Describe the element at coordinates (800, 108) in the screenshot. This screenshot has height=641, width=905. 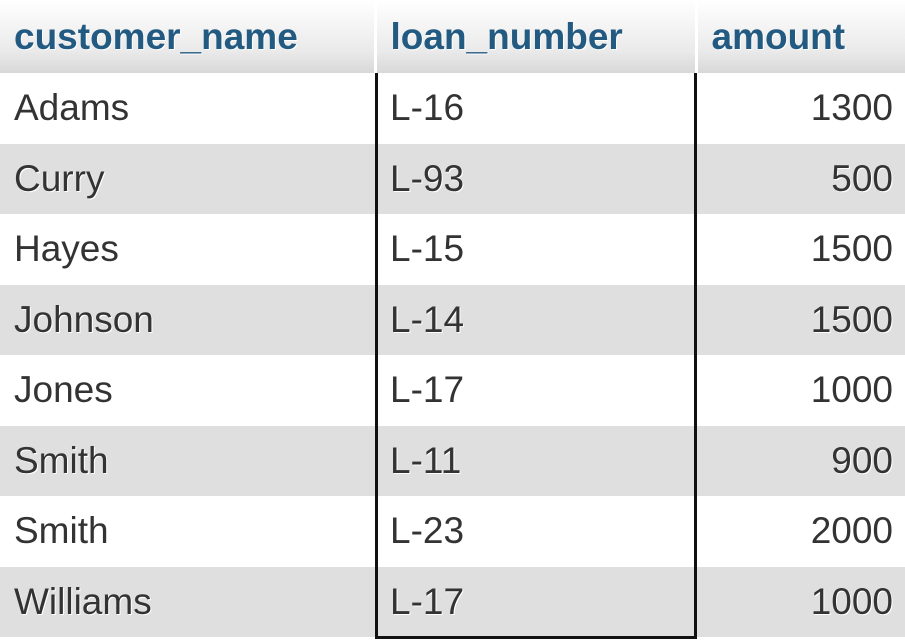
I see `amount-cell: 1300` at that location.